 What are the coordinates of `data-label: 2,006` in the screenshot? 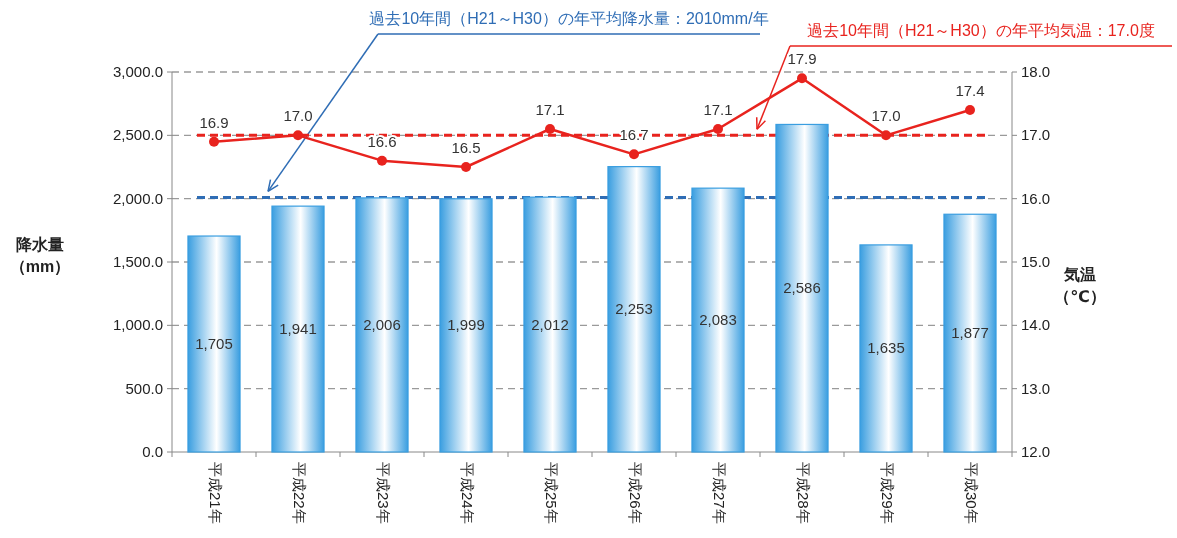 It's located at (382, 324).